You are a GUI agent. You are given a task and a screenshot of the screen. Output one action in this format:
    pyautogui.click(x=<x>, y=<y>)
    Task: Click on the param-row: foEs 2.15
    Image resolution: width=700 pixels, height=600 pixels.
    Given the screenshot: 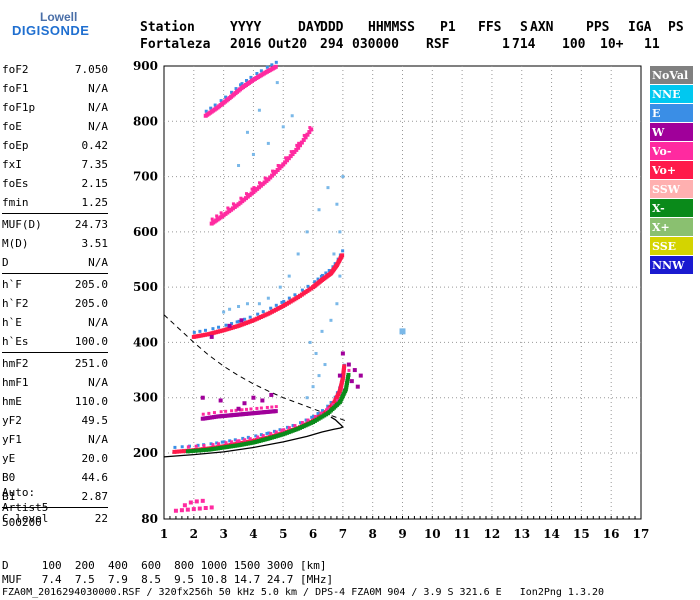 What is the action you would take?
    pyautogui.click(x=55, y=183)
    